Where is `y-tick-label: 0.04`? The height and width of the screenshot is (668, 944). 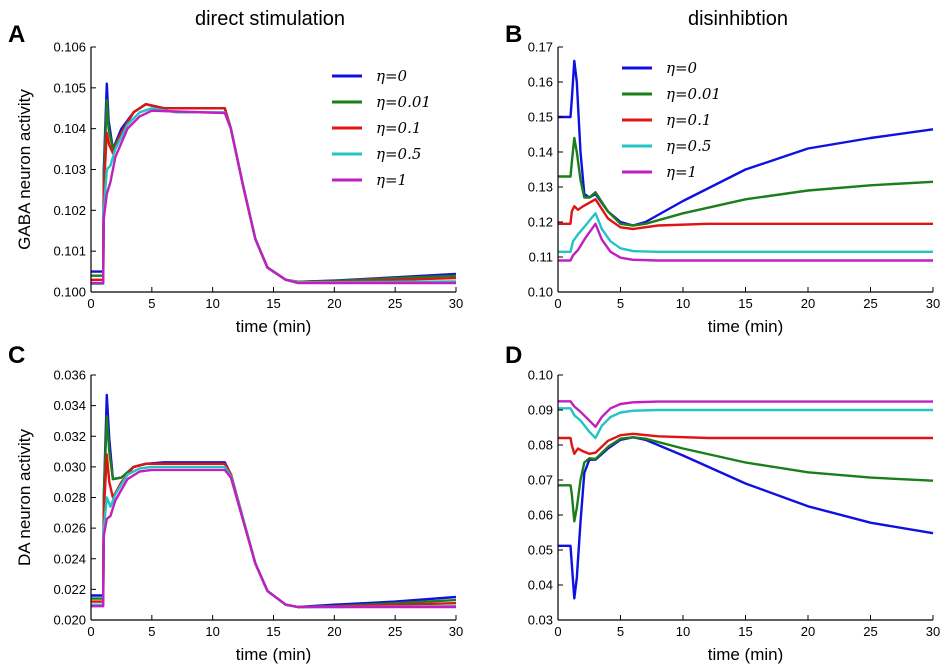 y-tick-label: 0.04 is located at coordinates (540, 585).